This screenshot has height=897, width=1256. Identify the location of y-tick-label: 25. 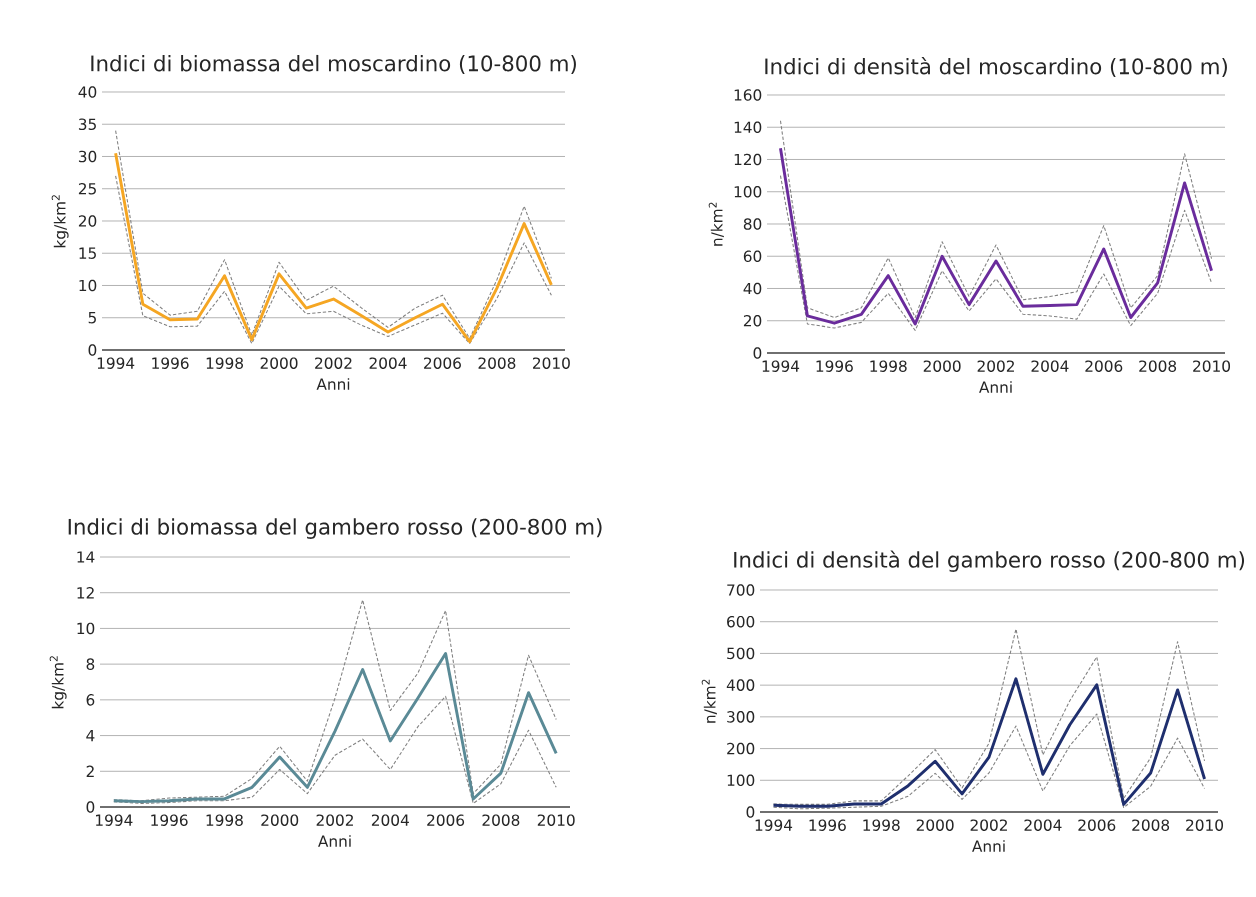
(87, 188).